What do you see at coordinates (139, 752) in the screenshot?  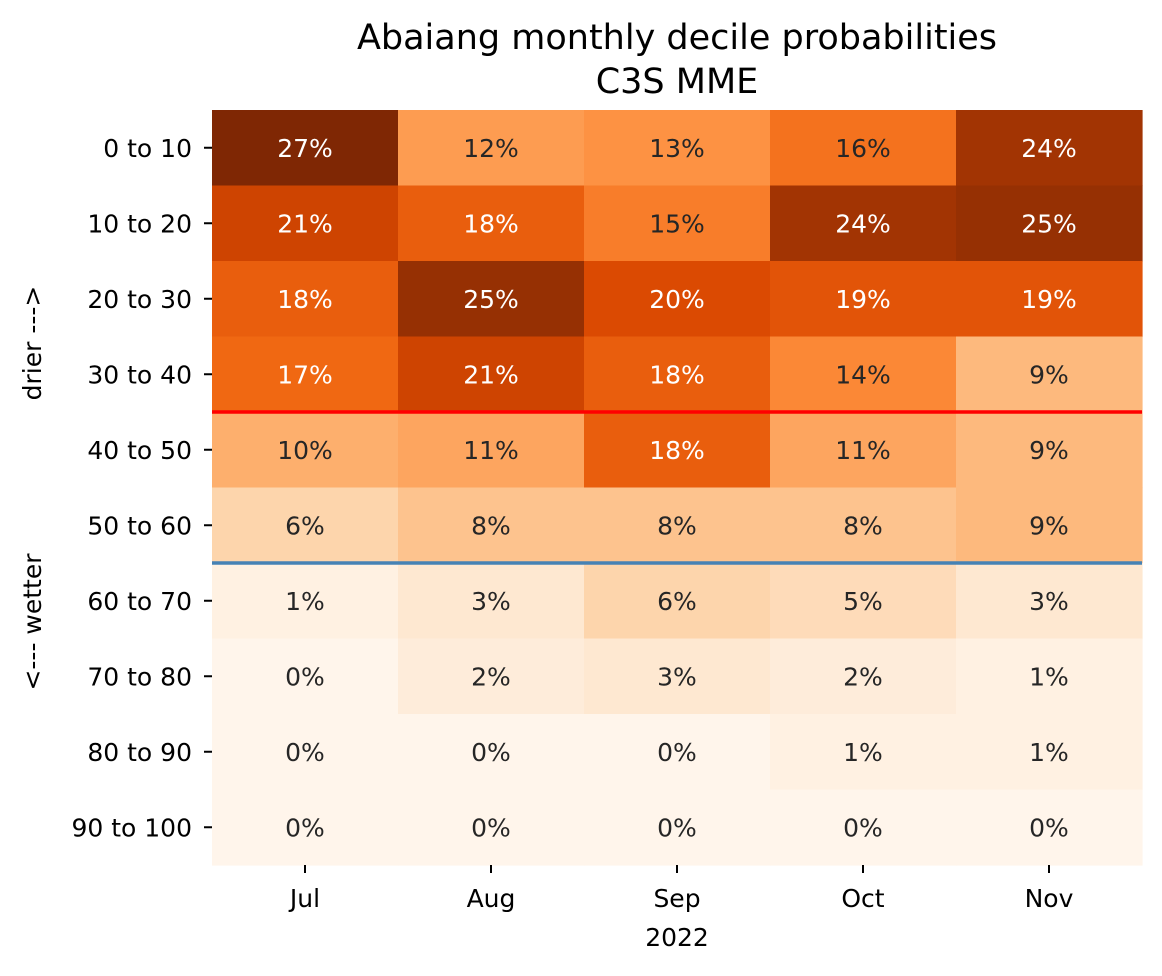 I see `y-tick-label: 80 to 90` at bounding box center [139, 752].